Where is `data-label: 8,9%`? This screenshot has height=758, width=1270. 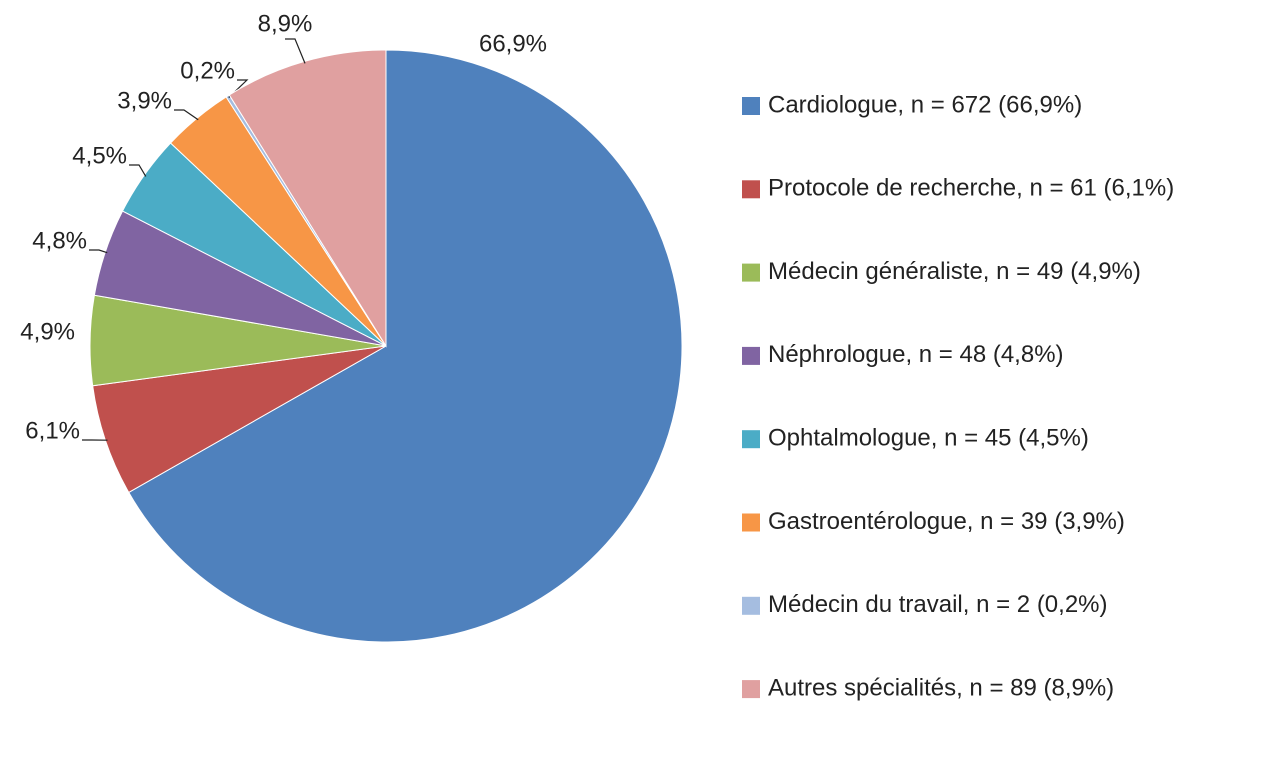 data-label: 8,9% is located at coordinates (285, 23).